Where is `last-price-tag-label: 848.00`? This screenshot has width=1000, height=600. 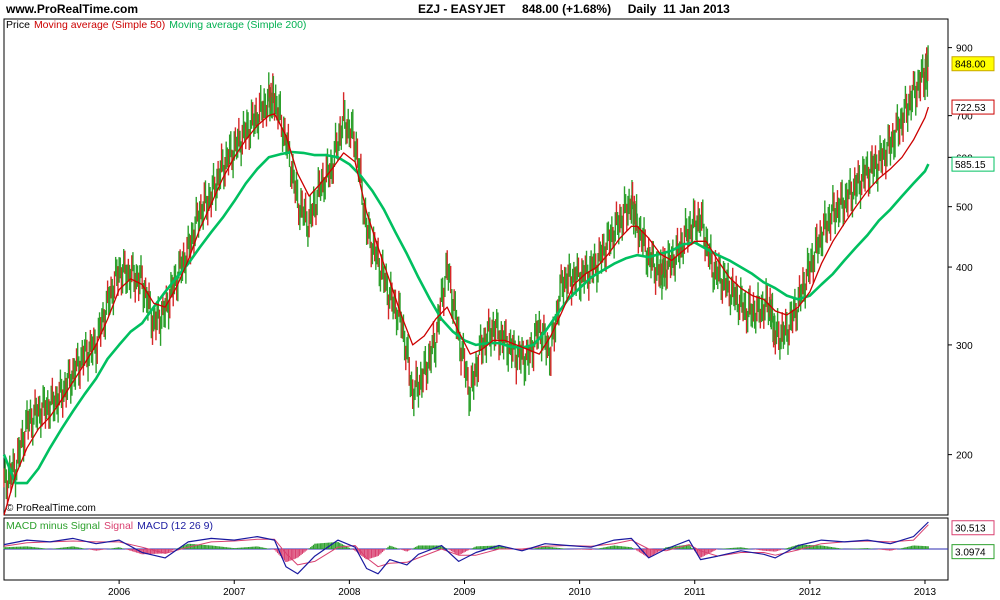 last-price-tag-label: 848.00 is located at coordinates (970, 65).